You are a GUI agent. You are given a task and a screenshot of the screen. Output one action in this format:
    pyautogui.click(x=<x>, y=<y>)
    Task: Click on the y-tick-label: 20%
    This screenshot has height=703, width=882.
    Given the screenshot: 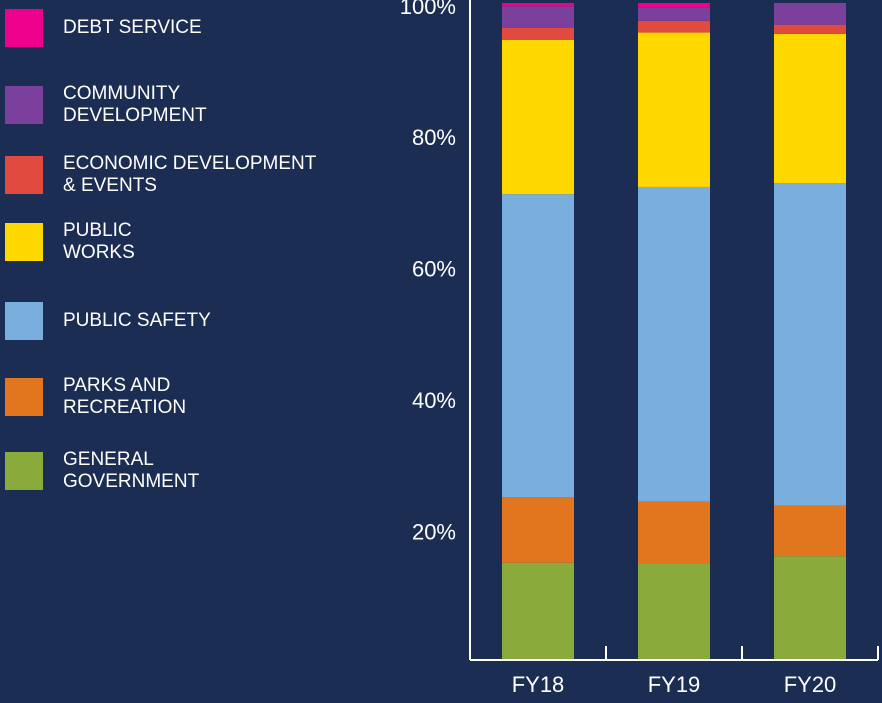 What is the action you would take?
    pyautogui.click(x=434, y=531)
    